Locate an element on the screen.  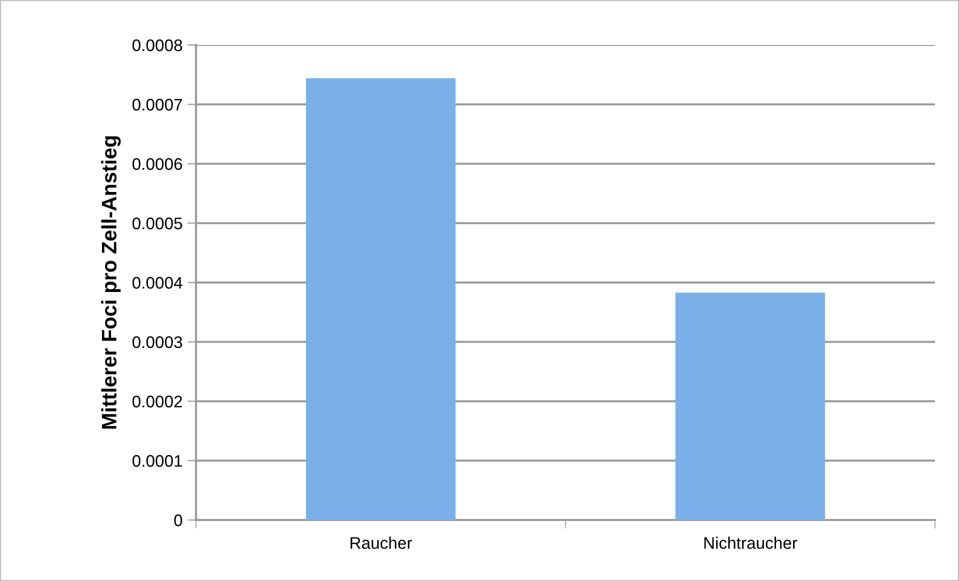
y-tick-label: 0 is located at coordinates (178, 520).